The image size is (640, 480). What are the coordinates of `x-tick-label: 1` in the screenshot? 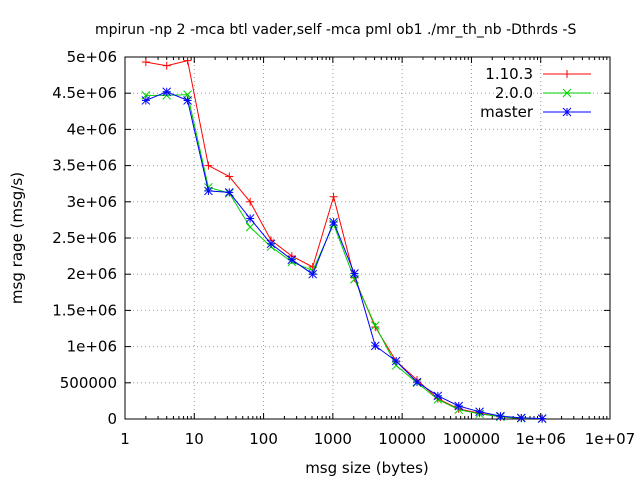 It's located at (125, 439).